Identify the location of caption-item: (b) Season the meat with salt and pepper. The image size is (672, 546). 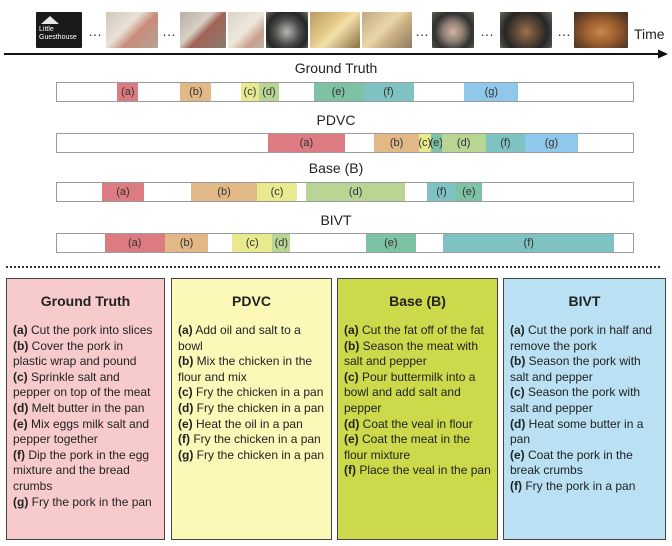
(417, 354).